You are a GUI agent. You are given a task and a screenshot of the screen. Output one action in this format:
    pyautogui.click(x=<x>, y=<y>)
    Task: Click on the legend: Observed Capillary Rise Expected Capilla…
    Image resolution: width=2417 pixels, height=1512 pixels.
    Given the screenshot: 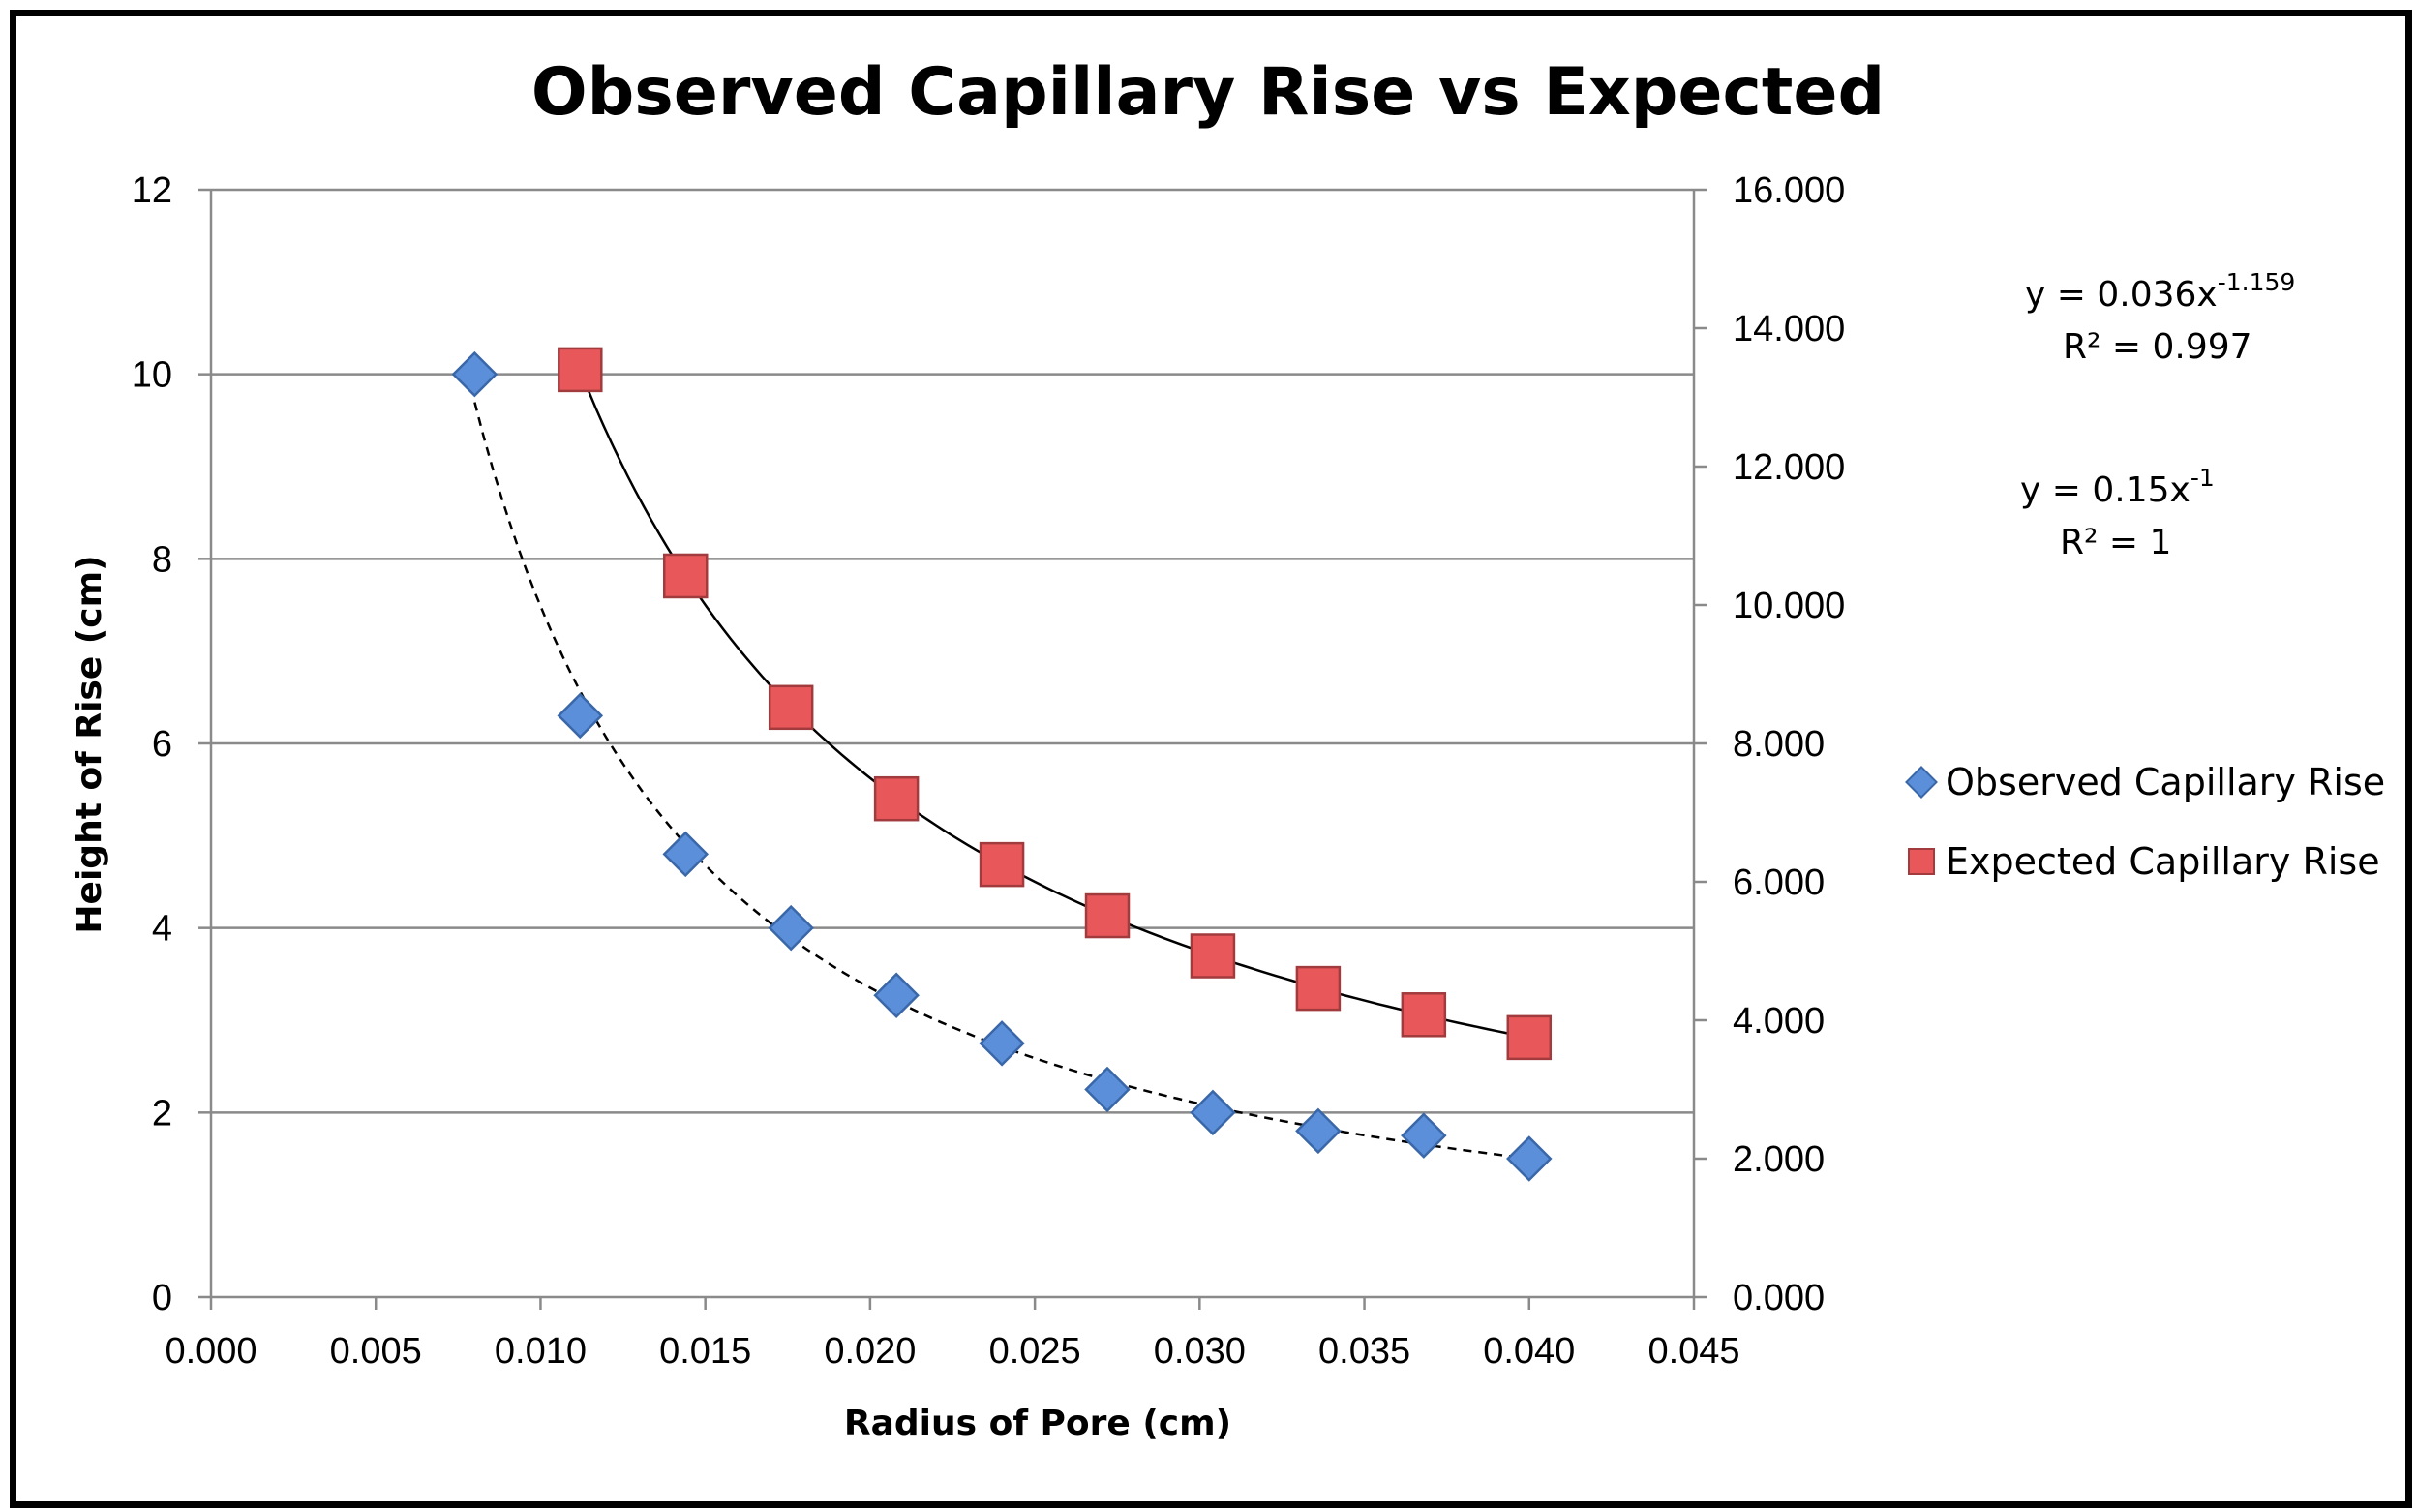 What is the action you would take?
    pyautogui.click(x=2145, y=822)
    